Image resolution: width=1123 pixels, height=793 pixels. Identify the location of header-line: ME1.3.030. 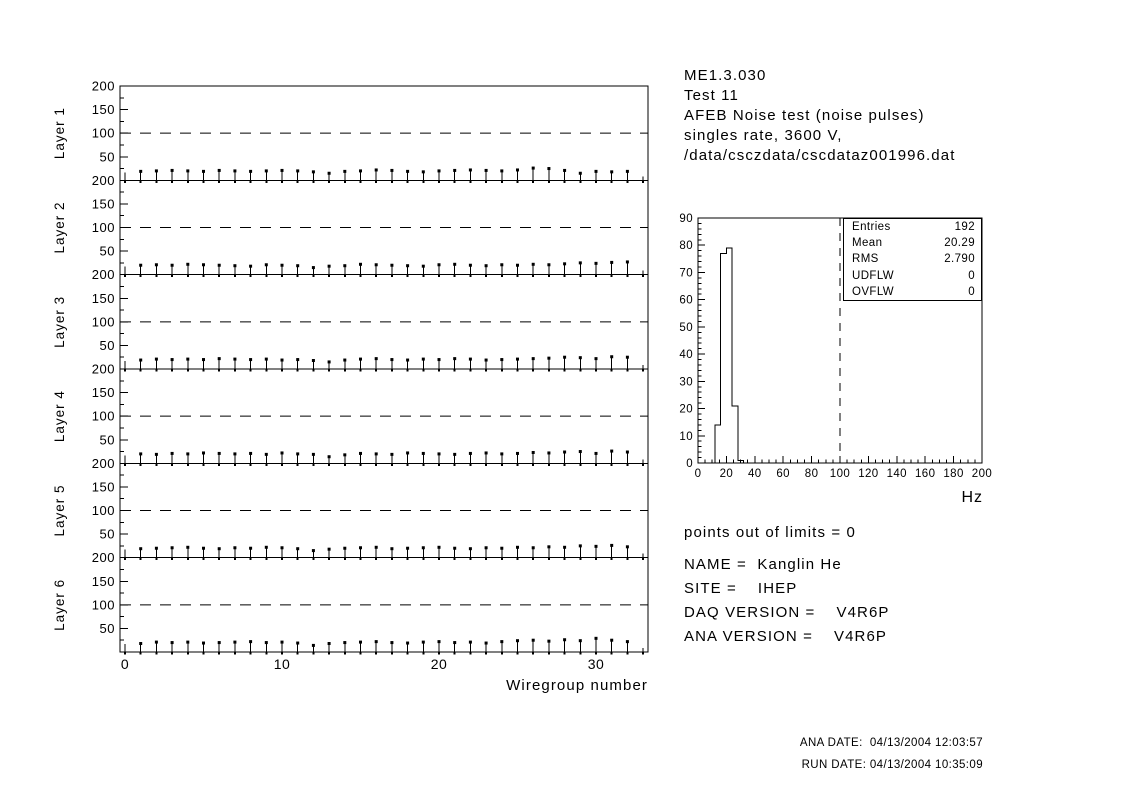
(725, 75).